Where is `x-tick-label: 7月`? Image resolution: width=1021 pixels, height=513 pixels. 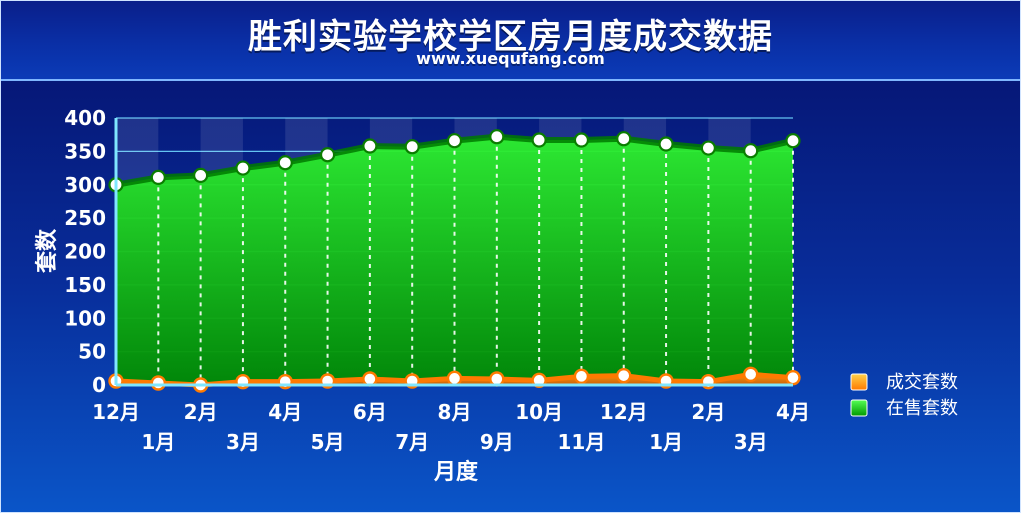 x-tick-label: 7月 is located at coordinates (412, 442).